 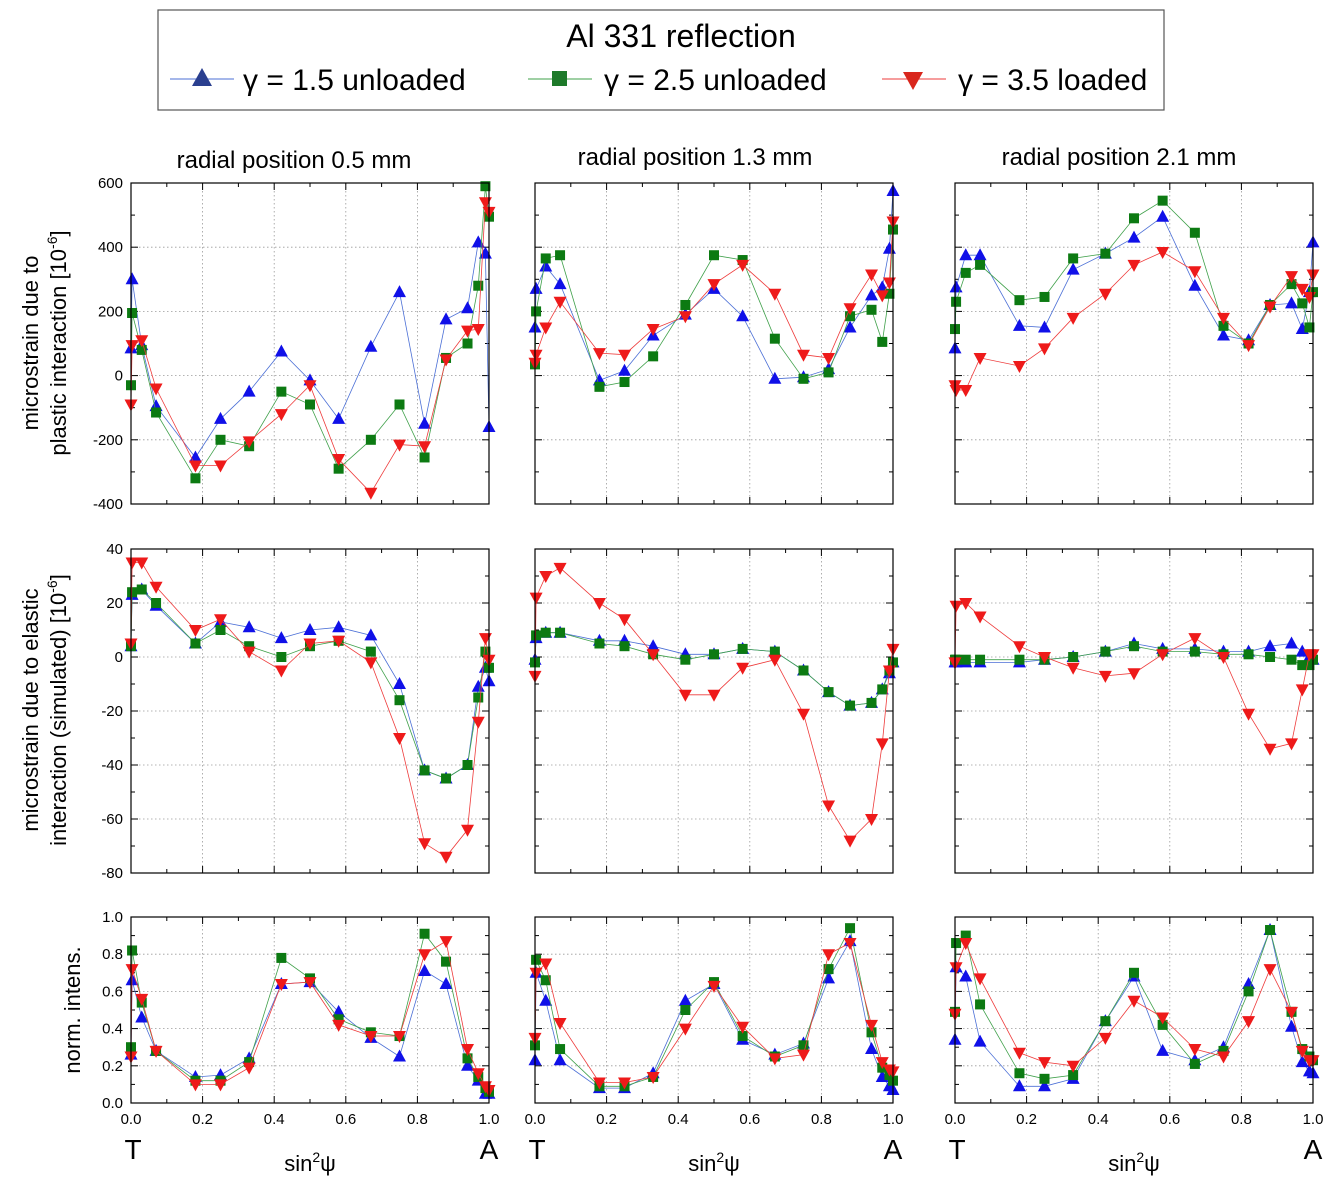 I want to click on svg-text: microstrain due to elastic, so click(x=30, y=709).